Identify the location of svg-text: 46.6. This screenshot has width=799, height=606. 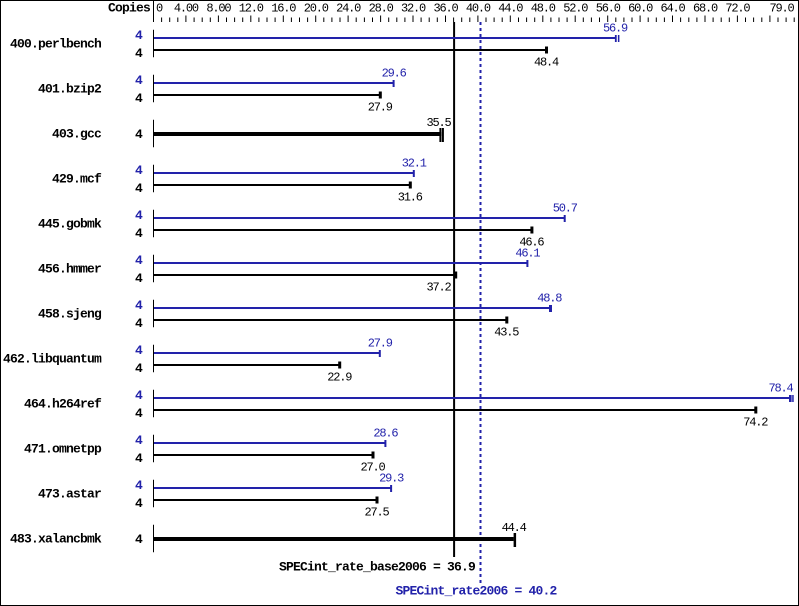
(531, 243).